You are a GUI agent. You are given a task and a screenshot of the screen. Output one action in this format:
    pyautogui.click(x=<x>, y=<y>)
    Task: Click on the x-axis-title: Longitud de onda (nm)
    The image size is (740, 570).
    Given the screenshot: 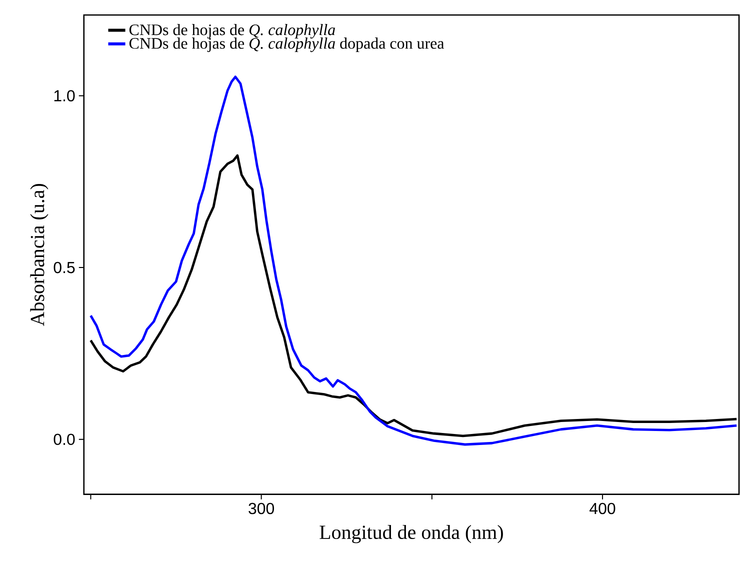 What is the action you would take?
    pyautogui.click(x=411, y=534)
    